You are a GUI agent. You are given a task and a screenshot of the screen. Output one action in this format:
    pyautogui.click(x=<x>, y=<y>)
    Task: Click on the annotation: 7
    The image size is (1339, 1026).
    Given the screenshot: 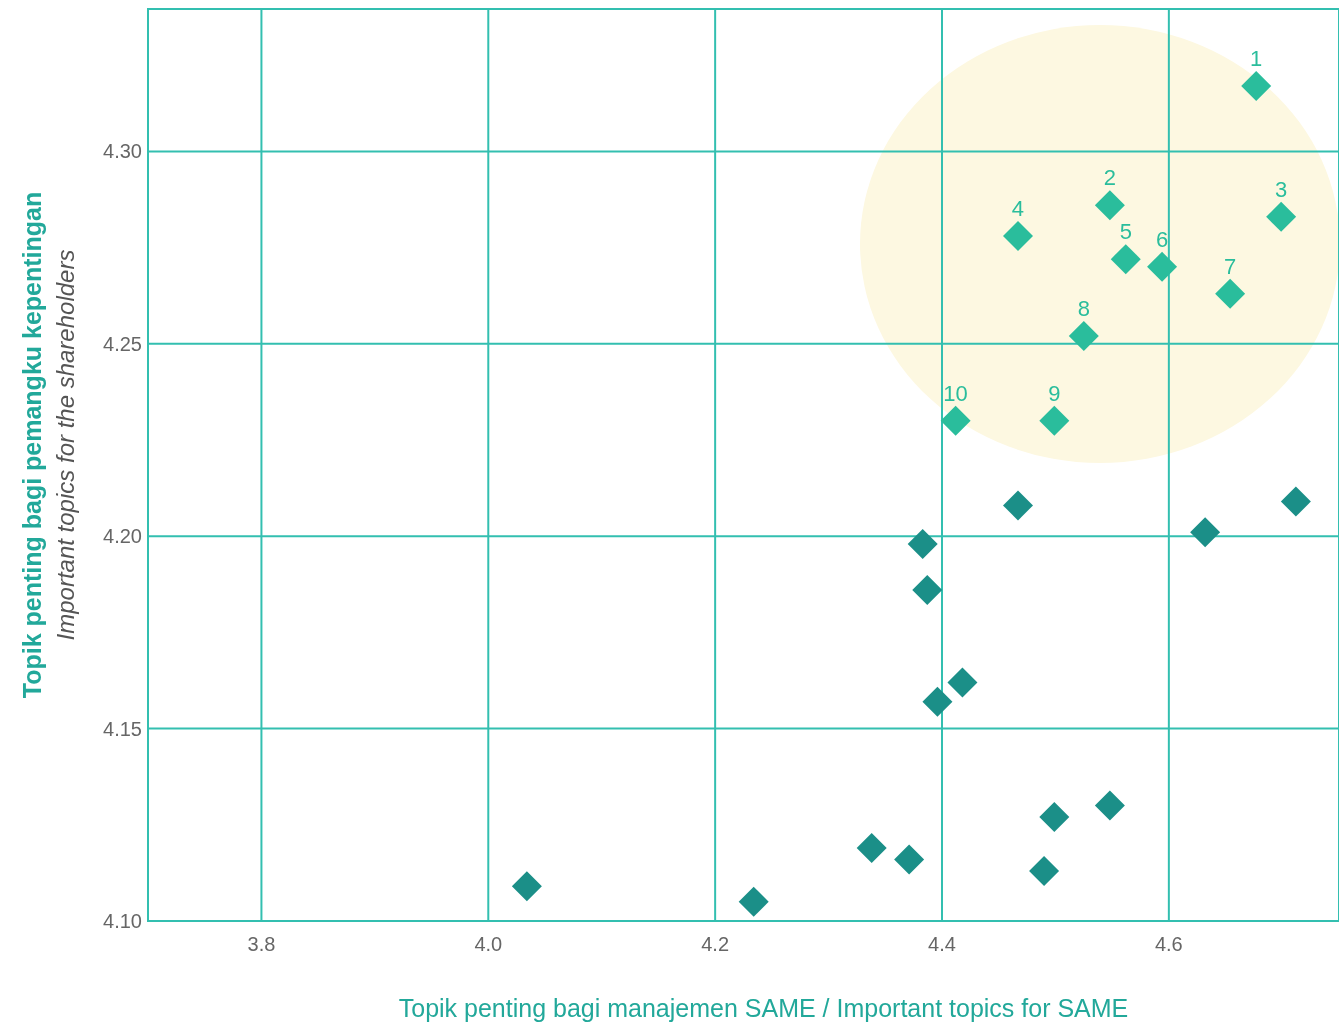 What is the action you would take?
    pyautogui.click(x=1230, y=266)
    